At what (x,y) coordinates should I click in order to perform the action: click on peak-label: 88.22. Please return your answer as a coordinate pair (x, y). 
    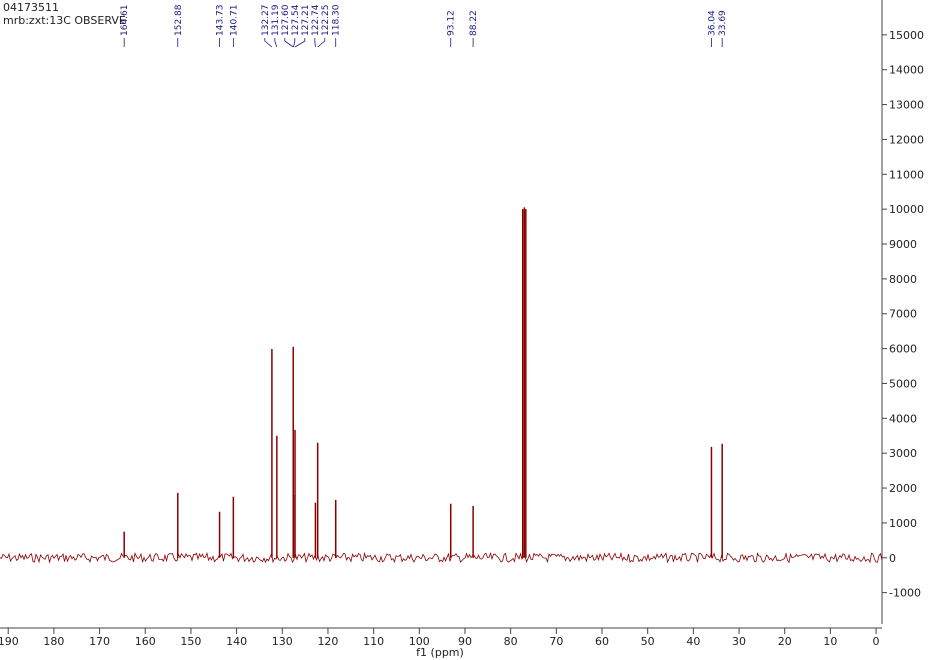
    Looking at the image, I should click on (474, 23).